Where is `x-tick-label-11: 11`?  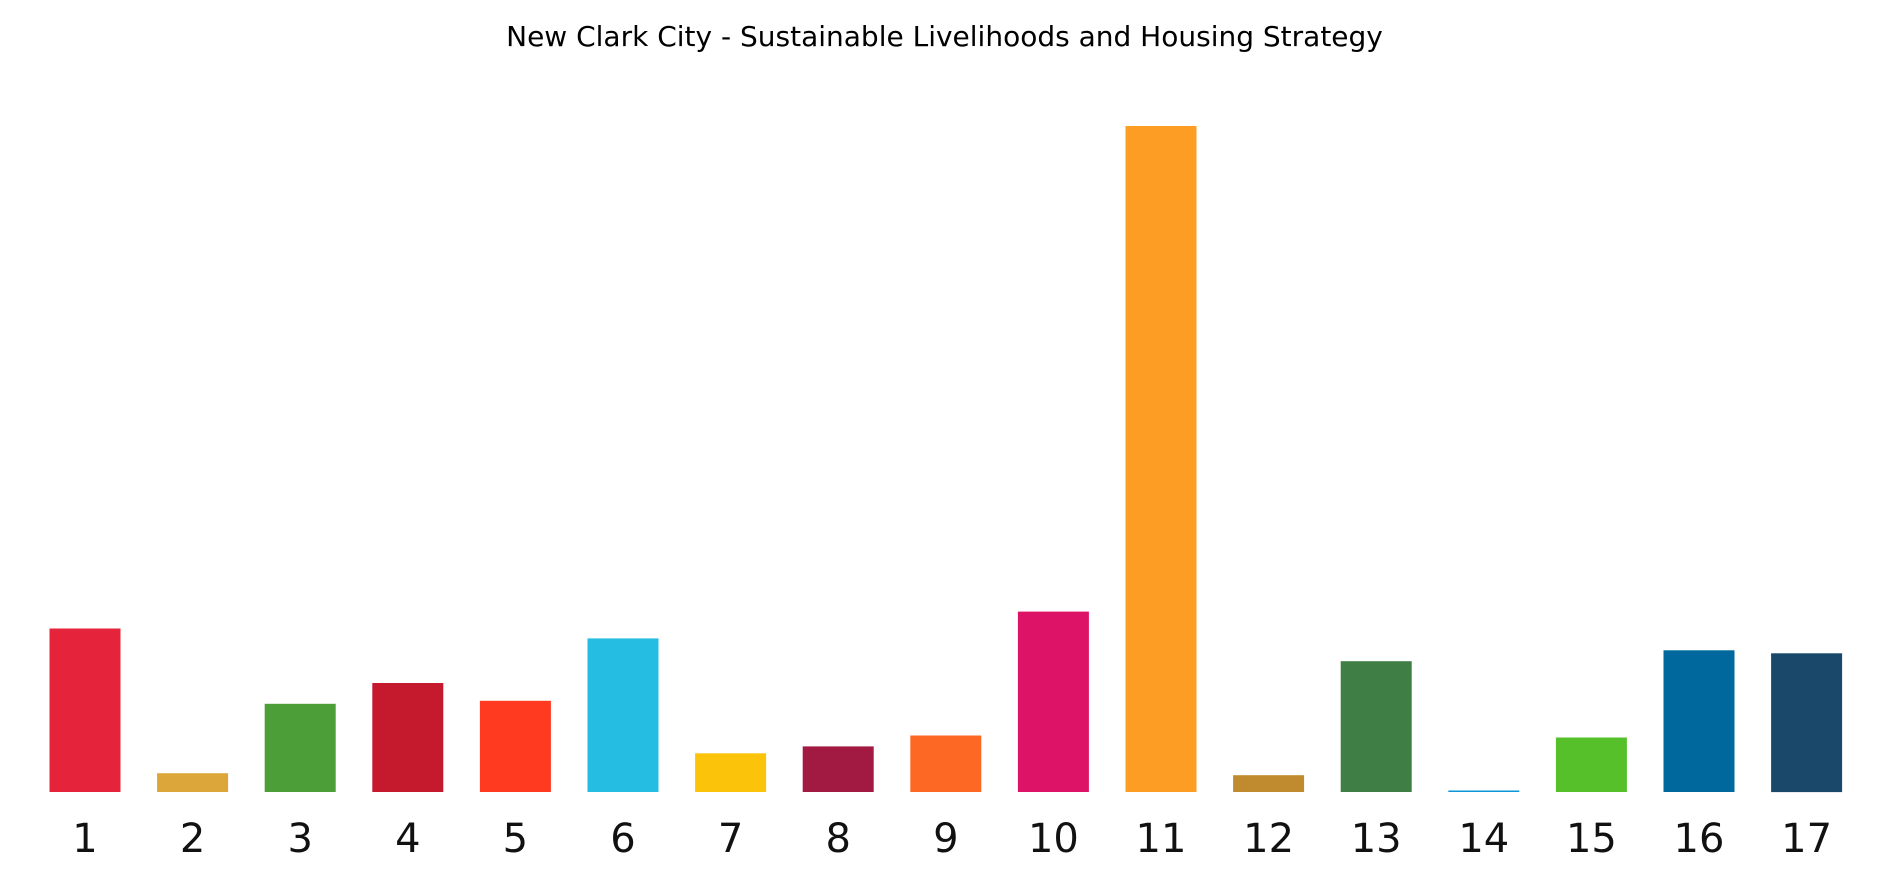 x-tick-label-11: 11 is located at coordinates (1161, 839).